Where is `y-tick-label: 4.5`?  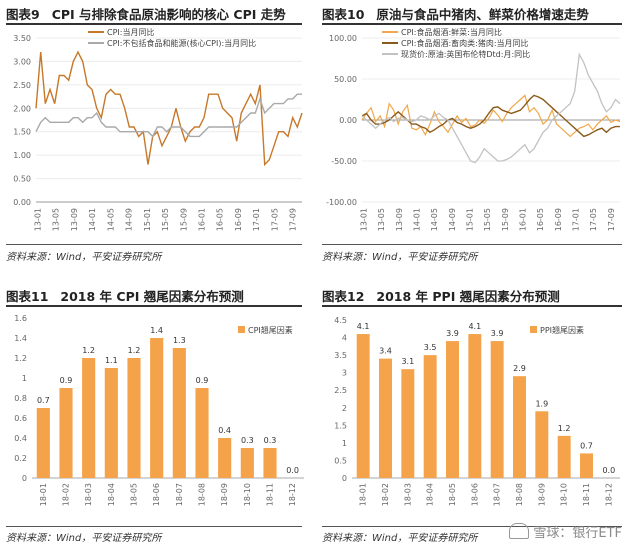
y-tick-label: 4.5 is located at coordinates (340, 320).